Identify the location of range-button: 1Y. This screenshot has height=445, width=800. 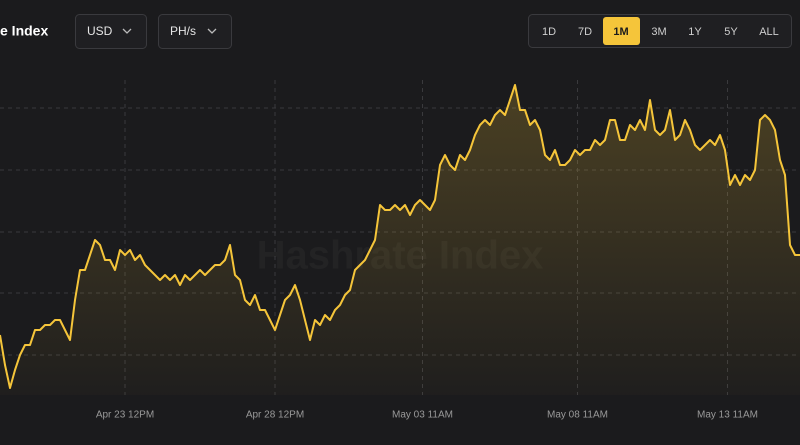
(695, 32).